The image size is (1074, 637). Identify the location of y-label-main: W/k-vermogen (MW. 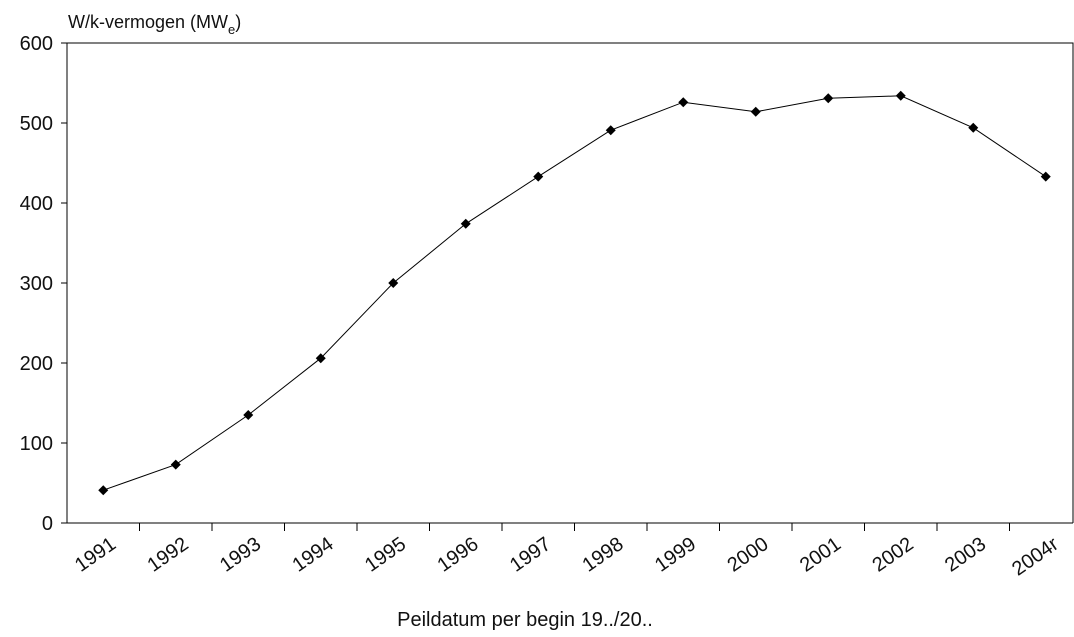
(148, 22).